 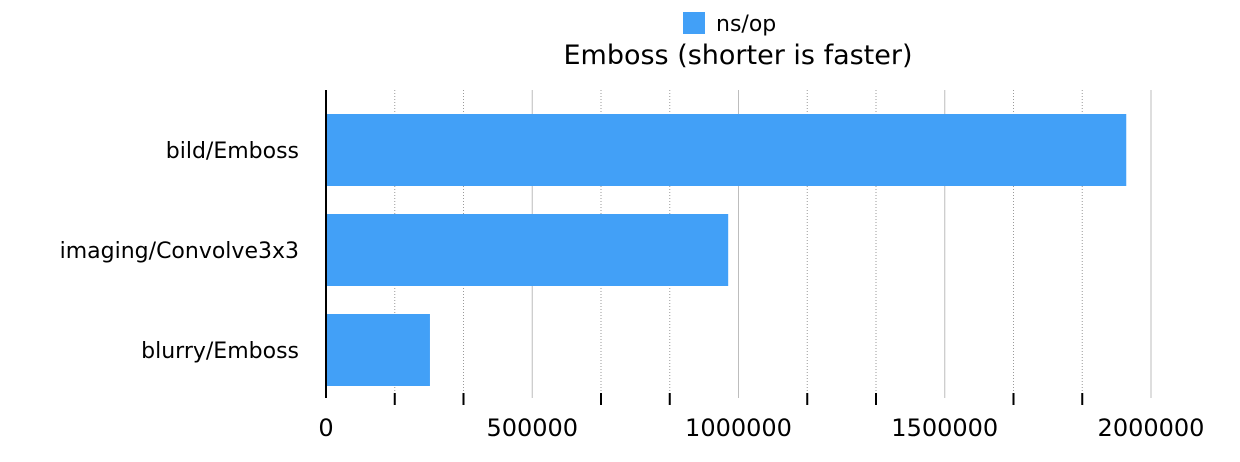 I want to click on category-label: imaging/Convolve3x3, so click(x=179, y=251).